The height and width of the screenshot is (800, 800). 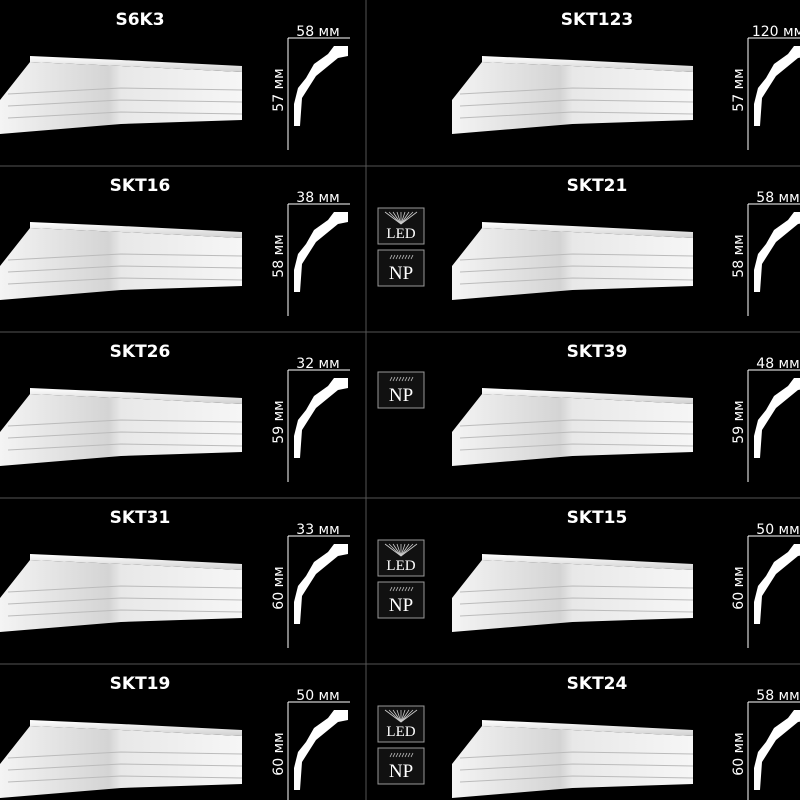 What do you see at coordinates (140, 684) in the screenshot?
I see `product-name: SKT19` at bounding box center [140, 684].